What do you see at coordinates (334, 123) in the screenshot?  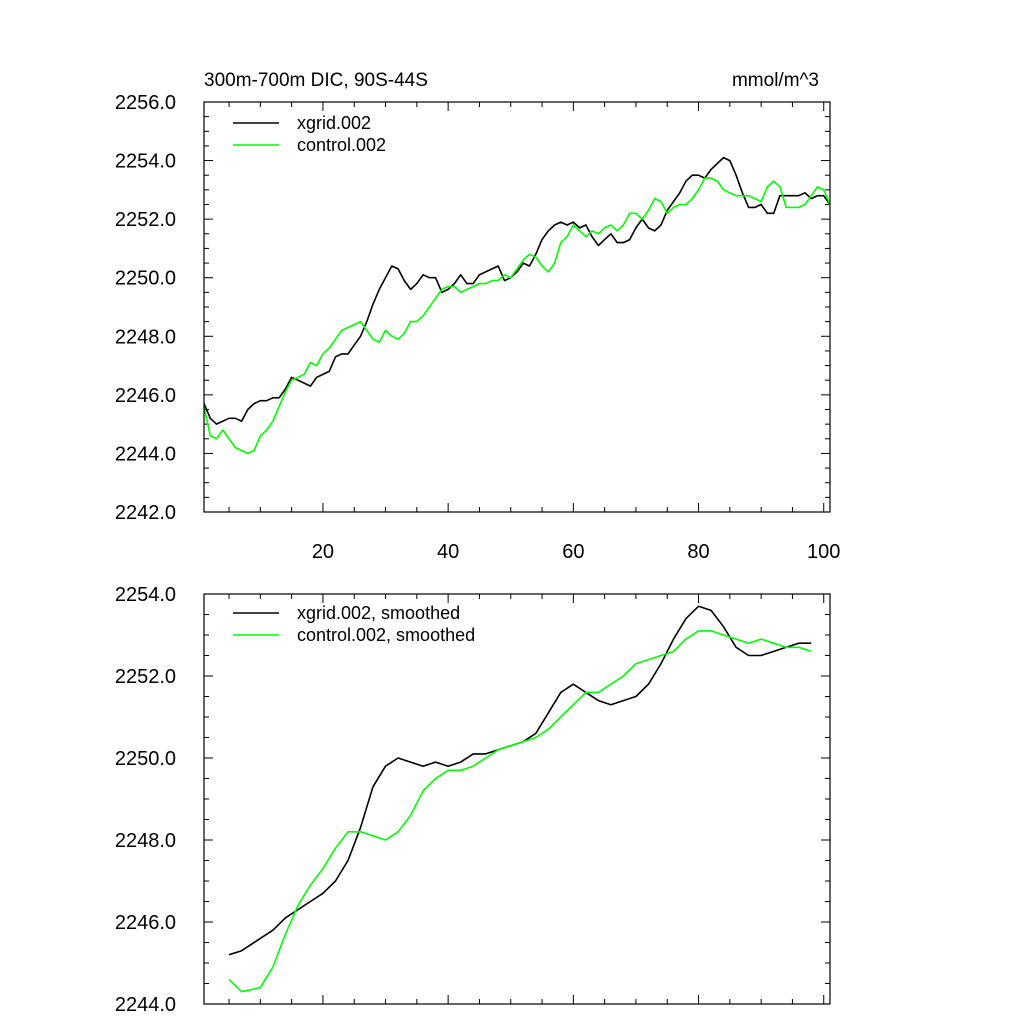 I see `legend-label-xgrid: xgrid.002` at bounding box center [334, 123].